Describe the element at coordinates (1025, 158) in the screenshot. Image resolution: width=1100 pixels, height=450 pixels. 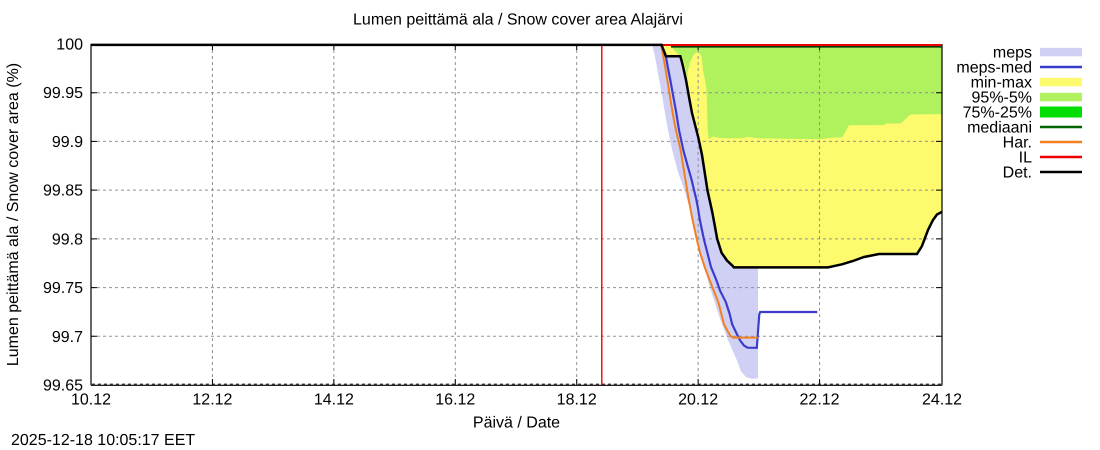
I see `svg-text: IL` at that location.